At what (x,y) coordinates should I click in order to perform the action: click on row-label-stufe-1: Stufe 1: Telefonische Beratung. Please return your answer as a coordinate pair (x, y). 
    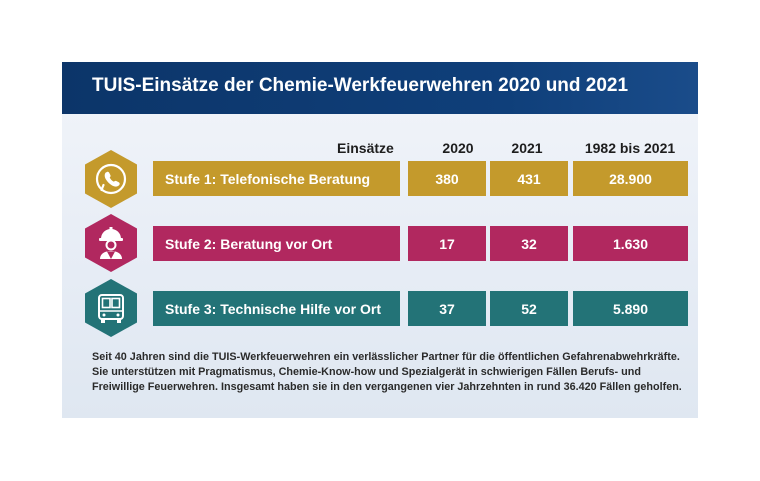
    Looking at the image, I should click on (276, 178).